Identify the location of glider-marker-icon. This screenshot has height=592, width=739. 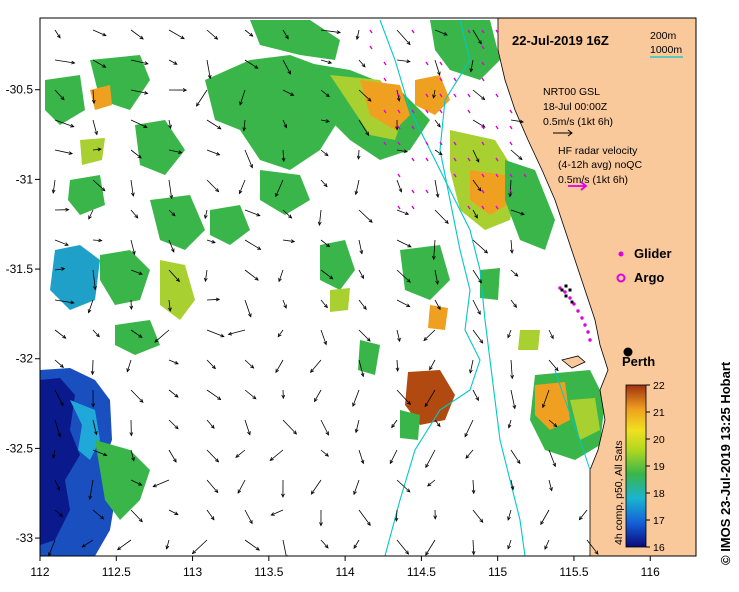
(621, 254).